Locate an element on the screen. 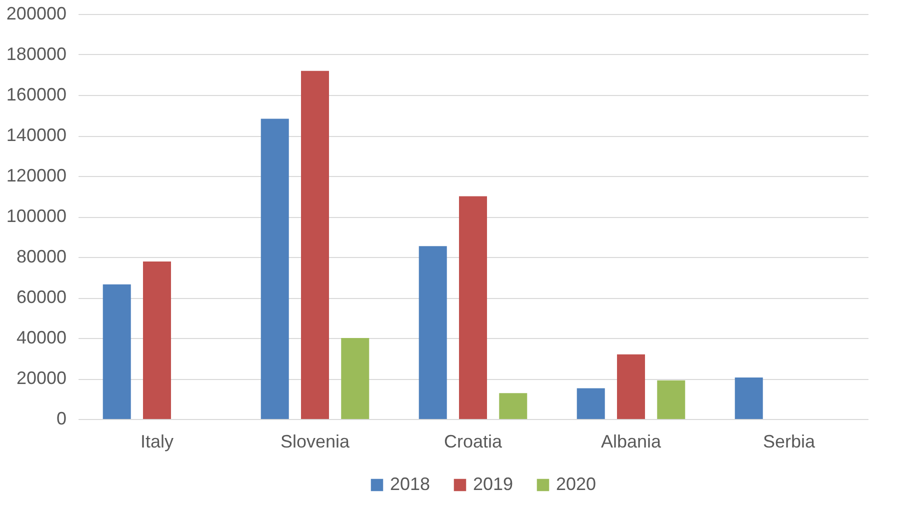 This screenshot has width=902, height=522. legend-label: 2018 is located at coordinates (410, 484).